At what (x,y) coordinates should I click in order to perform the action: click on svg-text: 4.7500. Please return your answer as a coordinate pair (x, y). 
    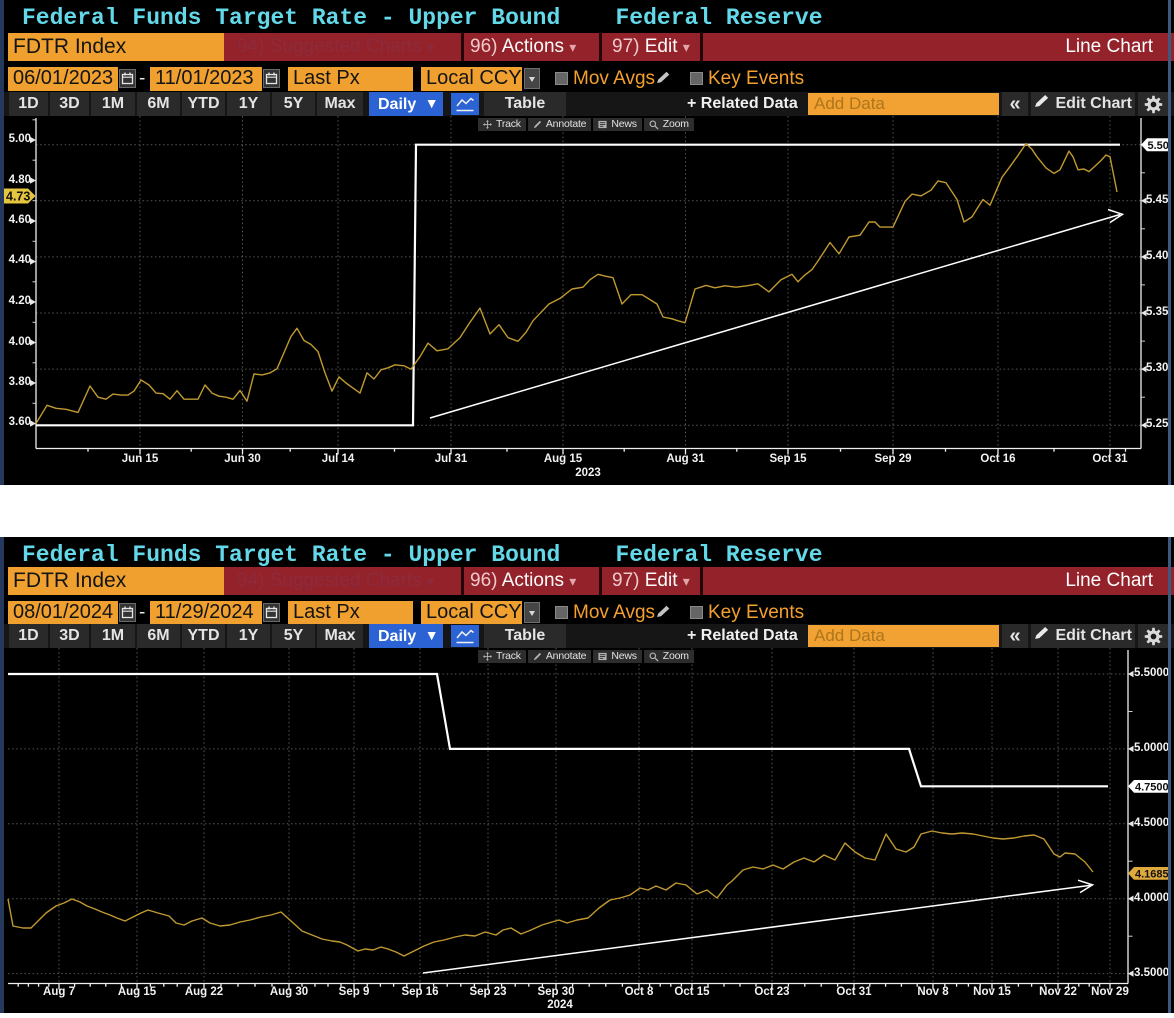
    Looking at the image, I should click on (1152, 788).